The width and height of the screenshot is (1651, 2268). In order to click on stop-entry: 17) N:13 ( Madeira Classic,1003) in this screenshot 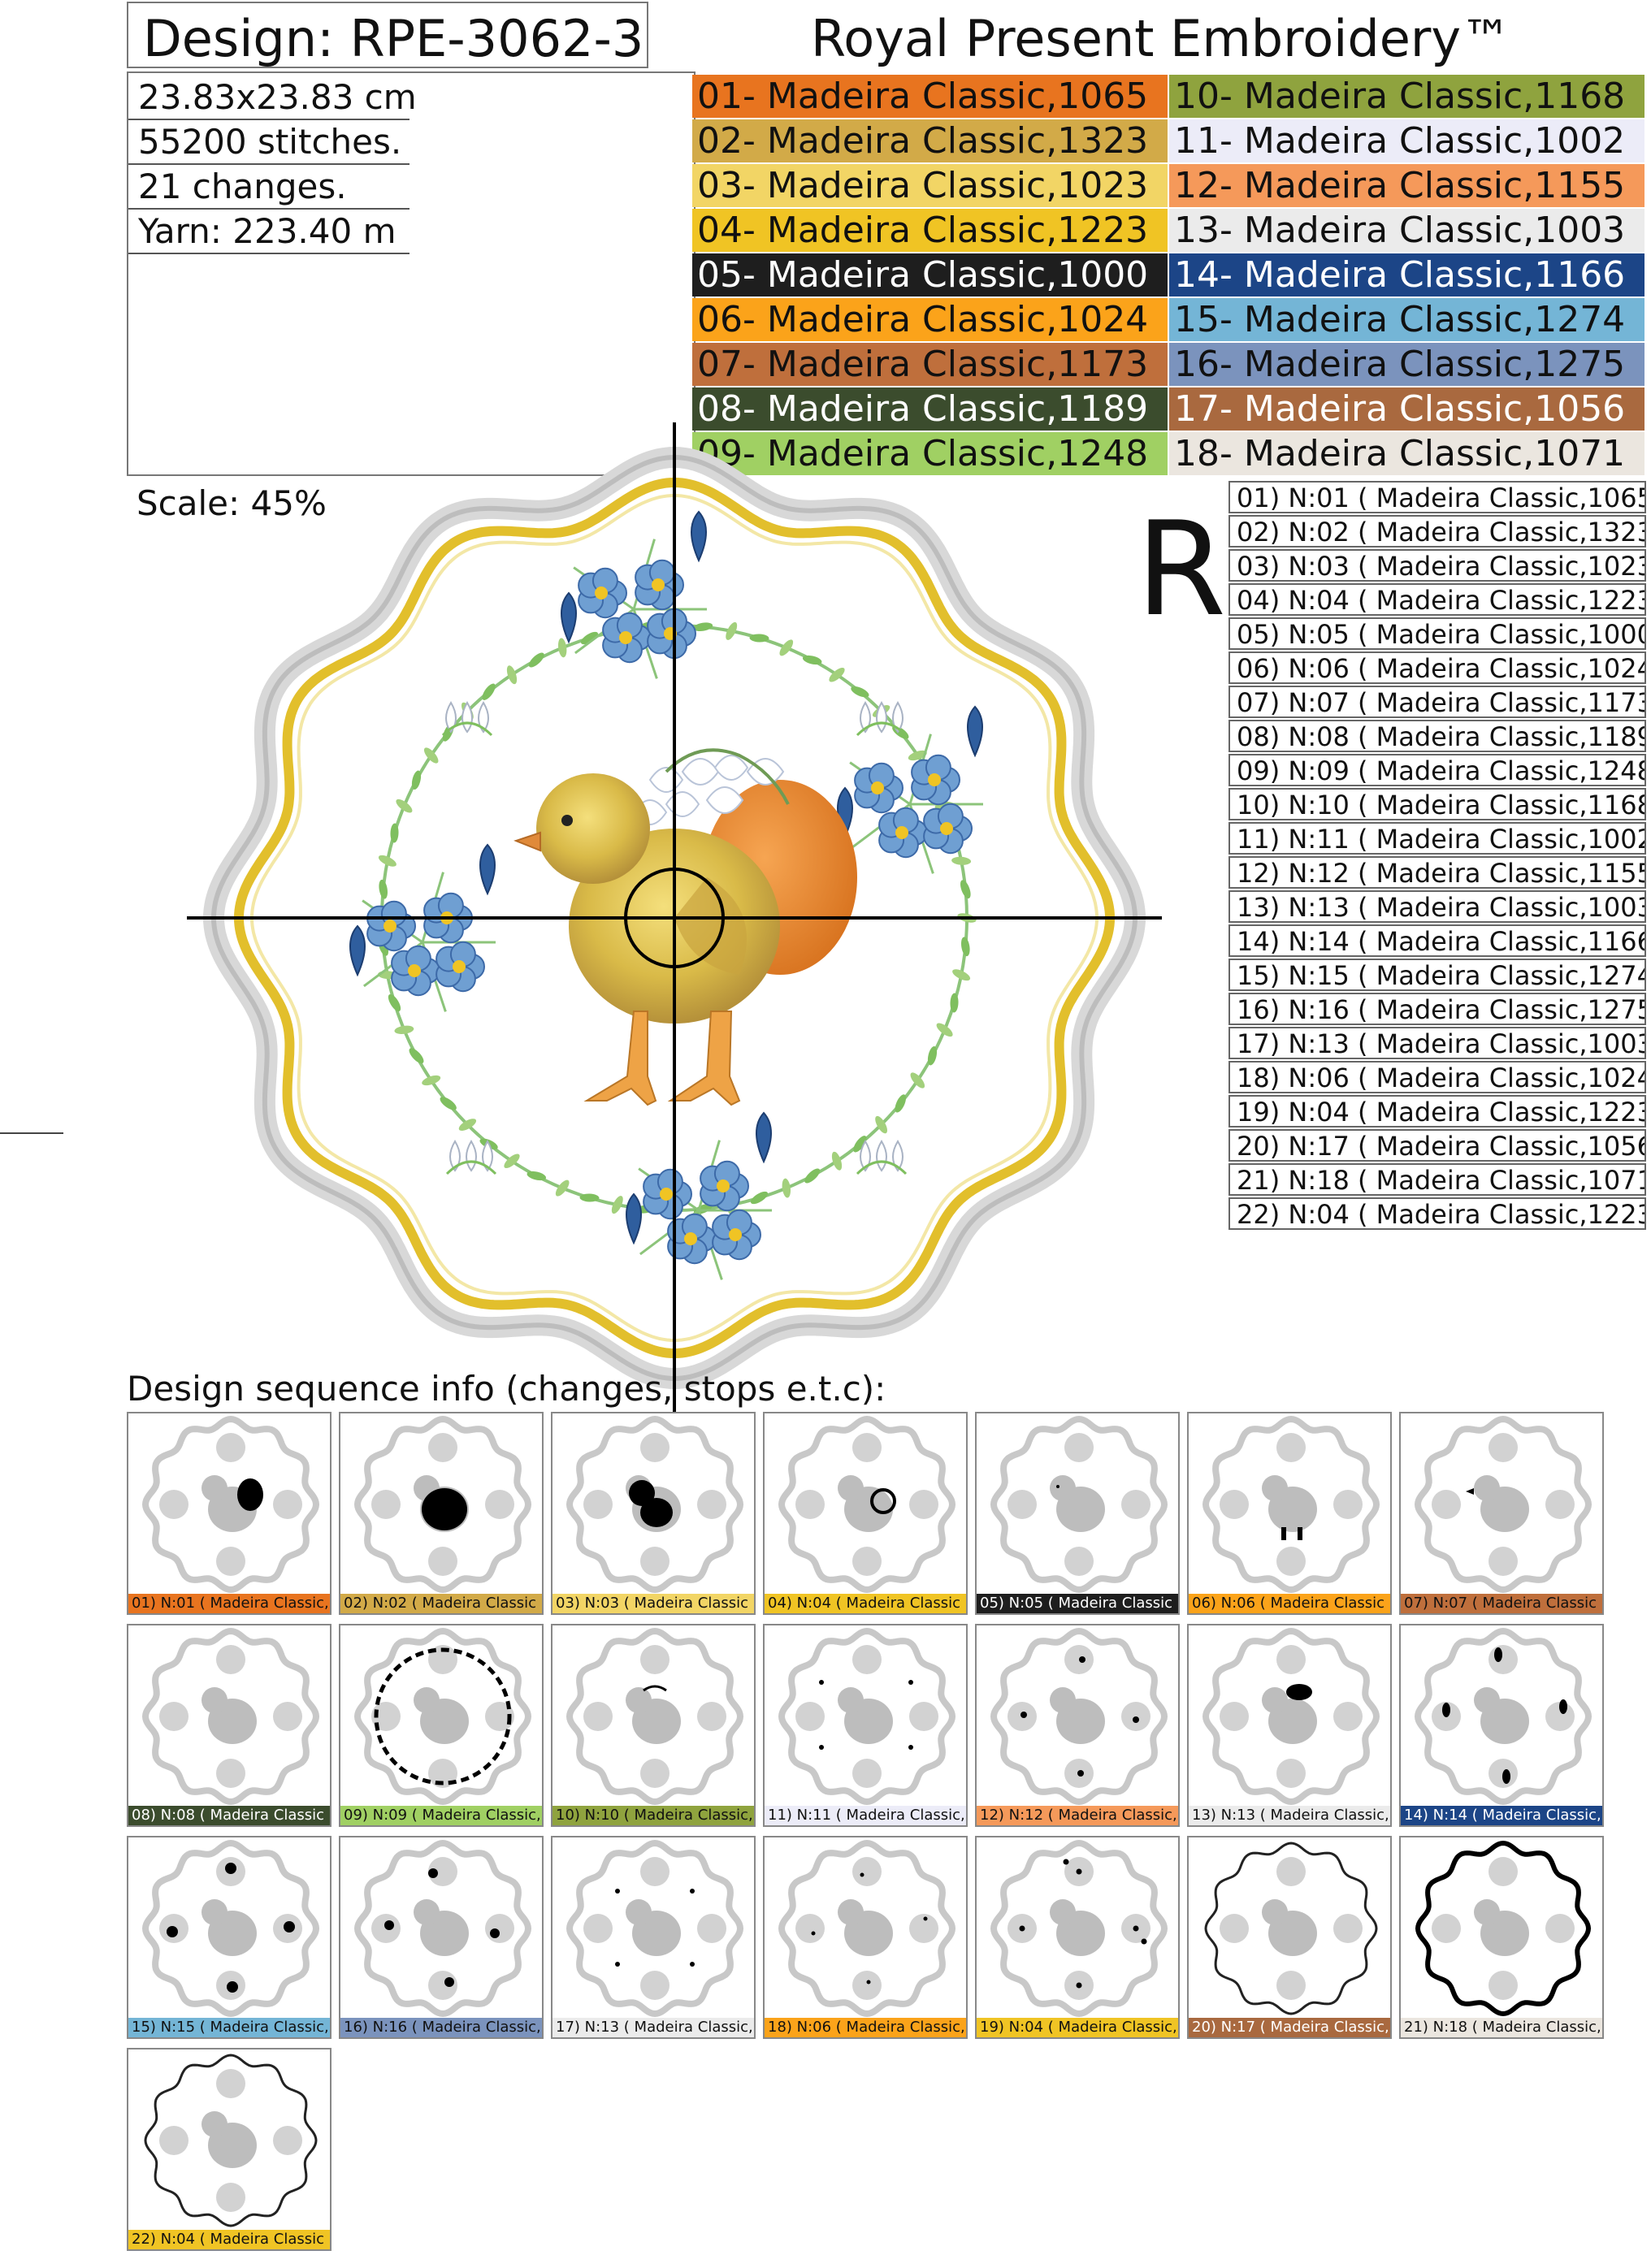, I will do `click(1437, 1043)`.